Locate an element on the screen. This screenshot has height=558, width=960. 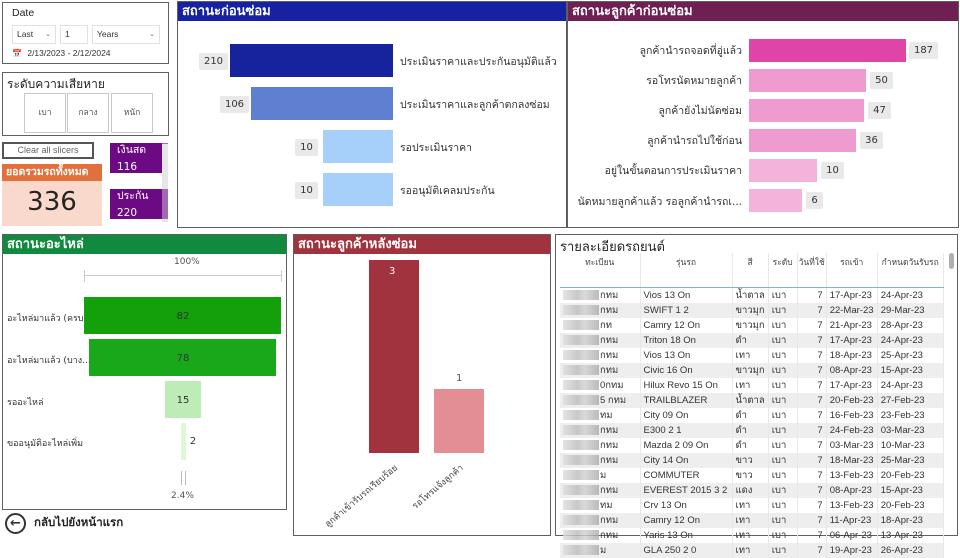
table-row: กทม Camry 12 On เทา เบา 7 11-Apr-23 18-Apr-23 is located at coordinates (752, 520).